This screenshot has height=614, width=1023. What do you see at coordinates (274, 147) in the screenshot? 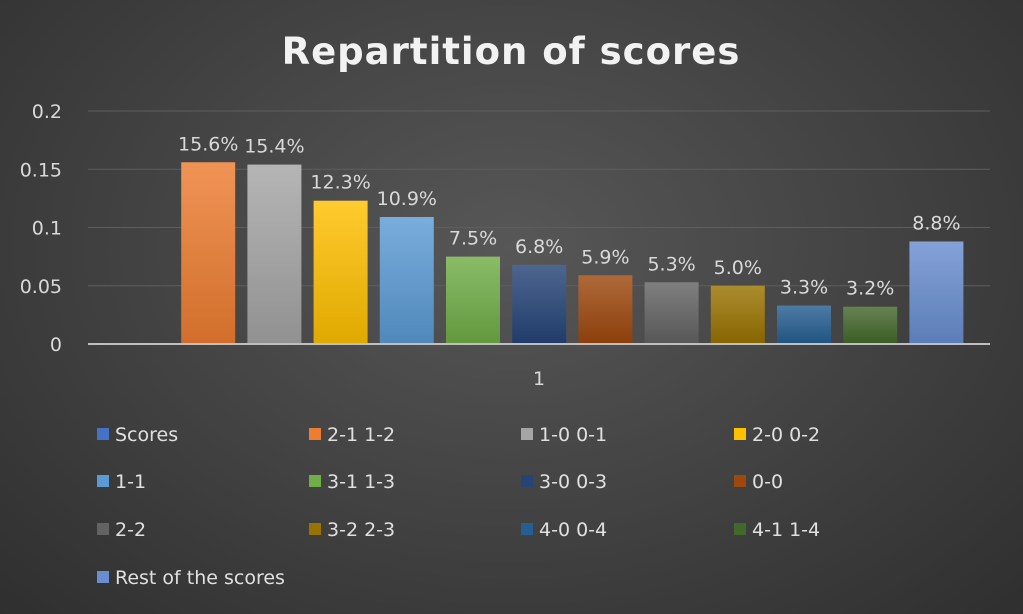
I see `data-label: 15.4%` at bounding box center [274, 147].